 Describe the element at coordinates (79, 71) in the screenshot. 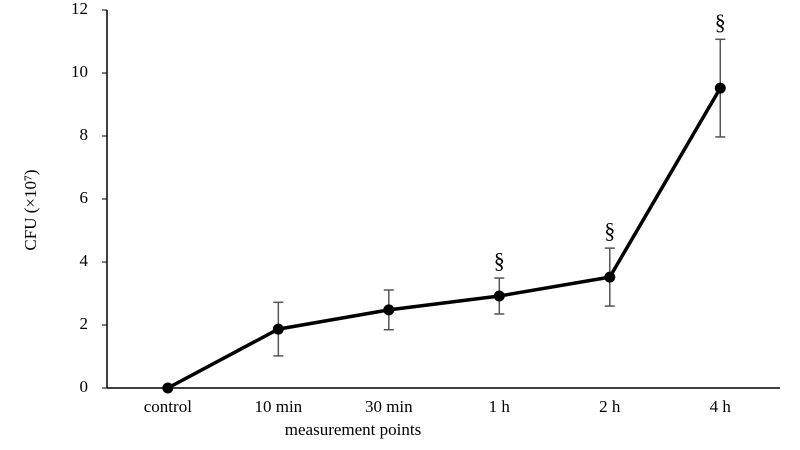

I see `y-tick-label: 10` at that location.